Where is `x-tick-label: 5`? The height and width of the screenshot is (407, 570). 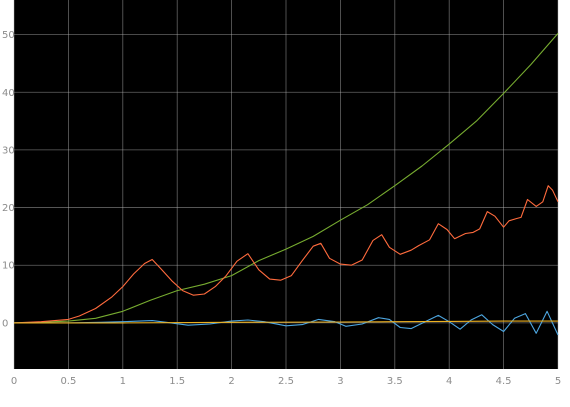 x-tick-label: 5 is located at coordinates (558, 381).